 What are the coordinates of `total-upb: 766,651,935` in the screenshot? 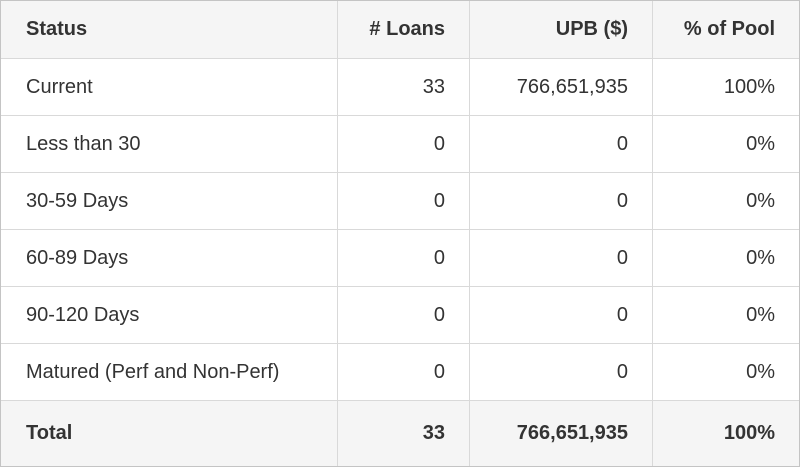 It's located at (561, 433).